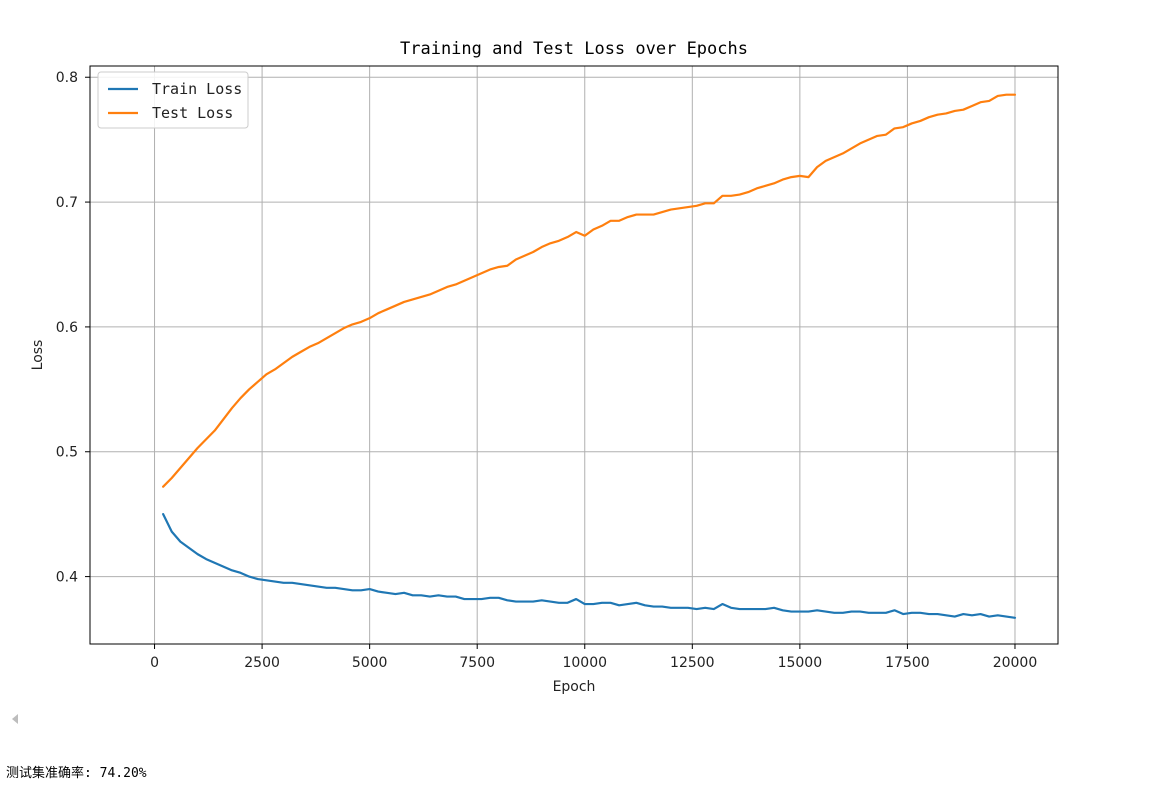 This screenshot has width=1164, height=793. What do you see at coordinates (907, 663) in the screenshot?
I see `x-tick-label: 17500` at bounding box center [907, 663].